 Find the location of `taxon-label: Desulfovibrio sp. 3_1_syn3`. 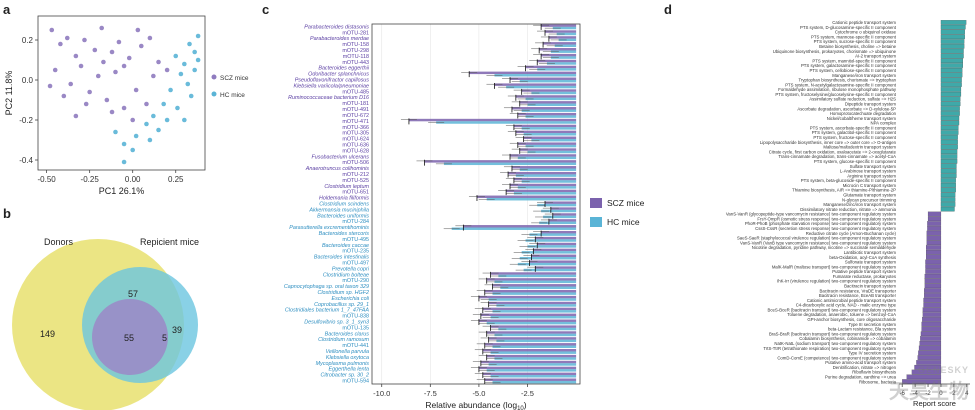

taxon-label: Desulfovibrio sp. 3_1_syn3 is located at coordinates (336, 323).